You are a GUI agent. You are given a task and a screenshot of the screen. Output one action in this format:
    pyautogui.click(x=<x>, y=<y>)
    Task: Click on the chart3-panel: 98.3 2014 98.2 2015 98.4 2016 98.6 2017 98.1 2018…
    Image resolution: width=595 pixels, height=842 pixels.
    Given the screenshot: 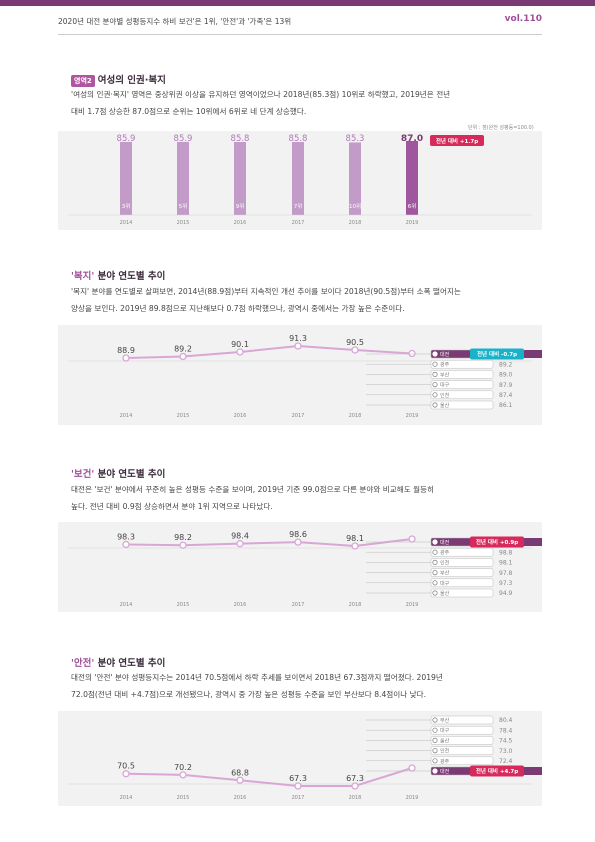 What is the action you would take?
    pyautogui.click(x=300, y=567)
    